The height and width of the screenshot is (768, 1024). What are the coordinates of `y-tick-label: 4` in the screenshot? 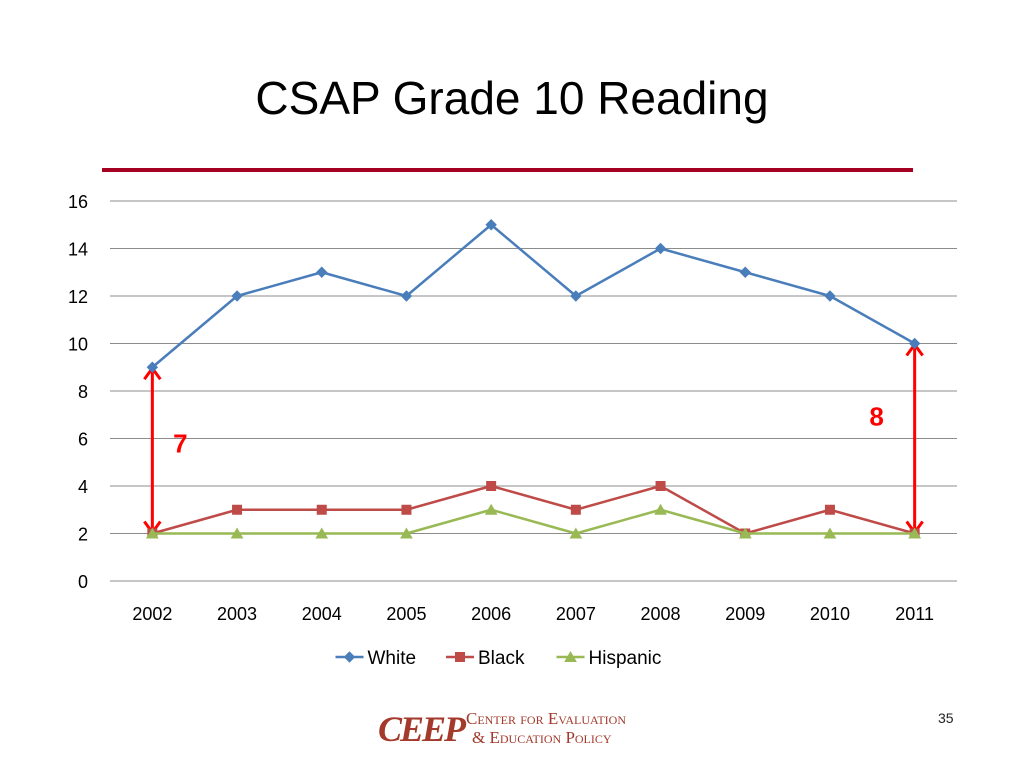 It's located at (83, 487).